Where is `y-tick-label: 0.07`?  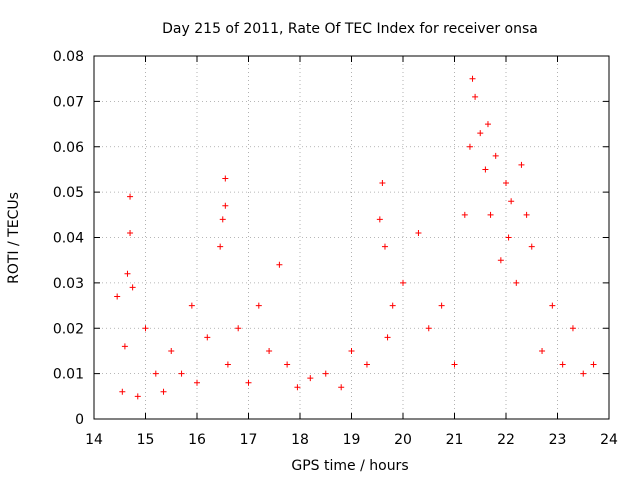 y-tick-label: 0.07 is located at coordinates (68, 102).